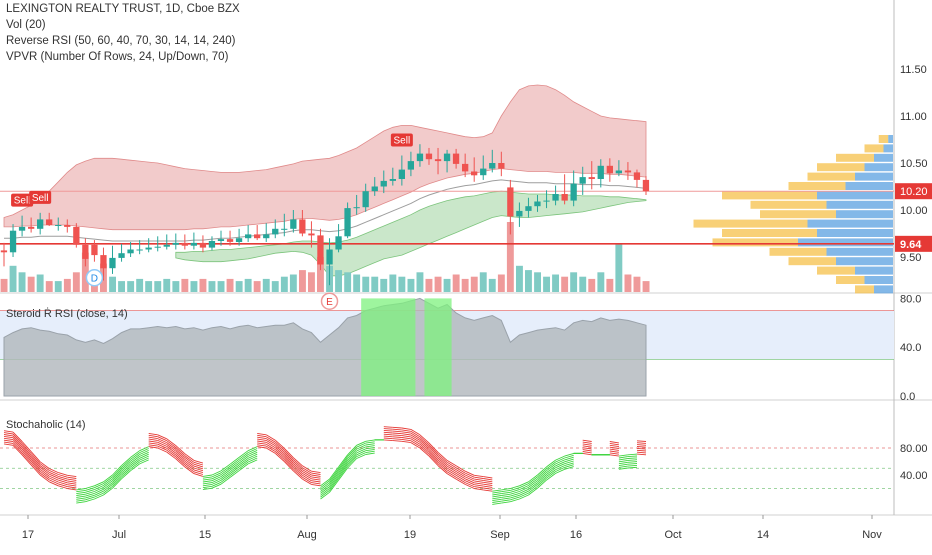 The image size is (932, 555). What do you see at coordinates (402, 140) in the screenshot?
I see `sell-signal-label: Sell` at bounding box center [402, 140].